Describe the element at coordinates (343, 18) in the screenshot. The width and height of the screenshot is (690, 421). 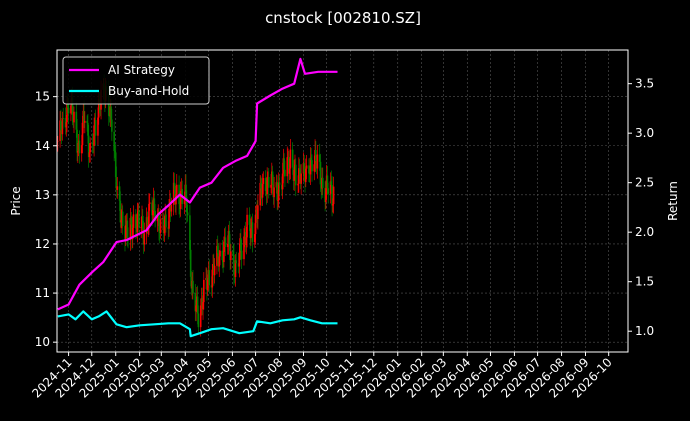
I see `chart-title: cnstock [002810.SZ]` at that location.